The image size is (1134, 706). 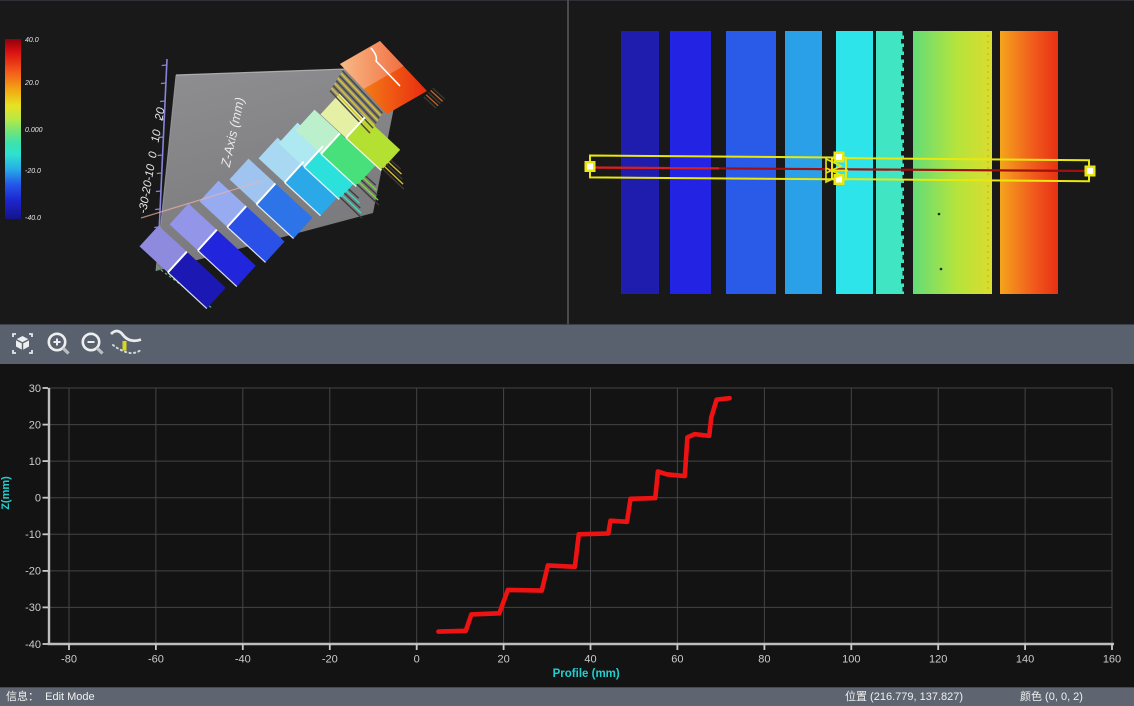 What do you see at coordinates (1025, 660) in the screenshot?
I see `svg-text: 140` at bounding box center [1025, 660].